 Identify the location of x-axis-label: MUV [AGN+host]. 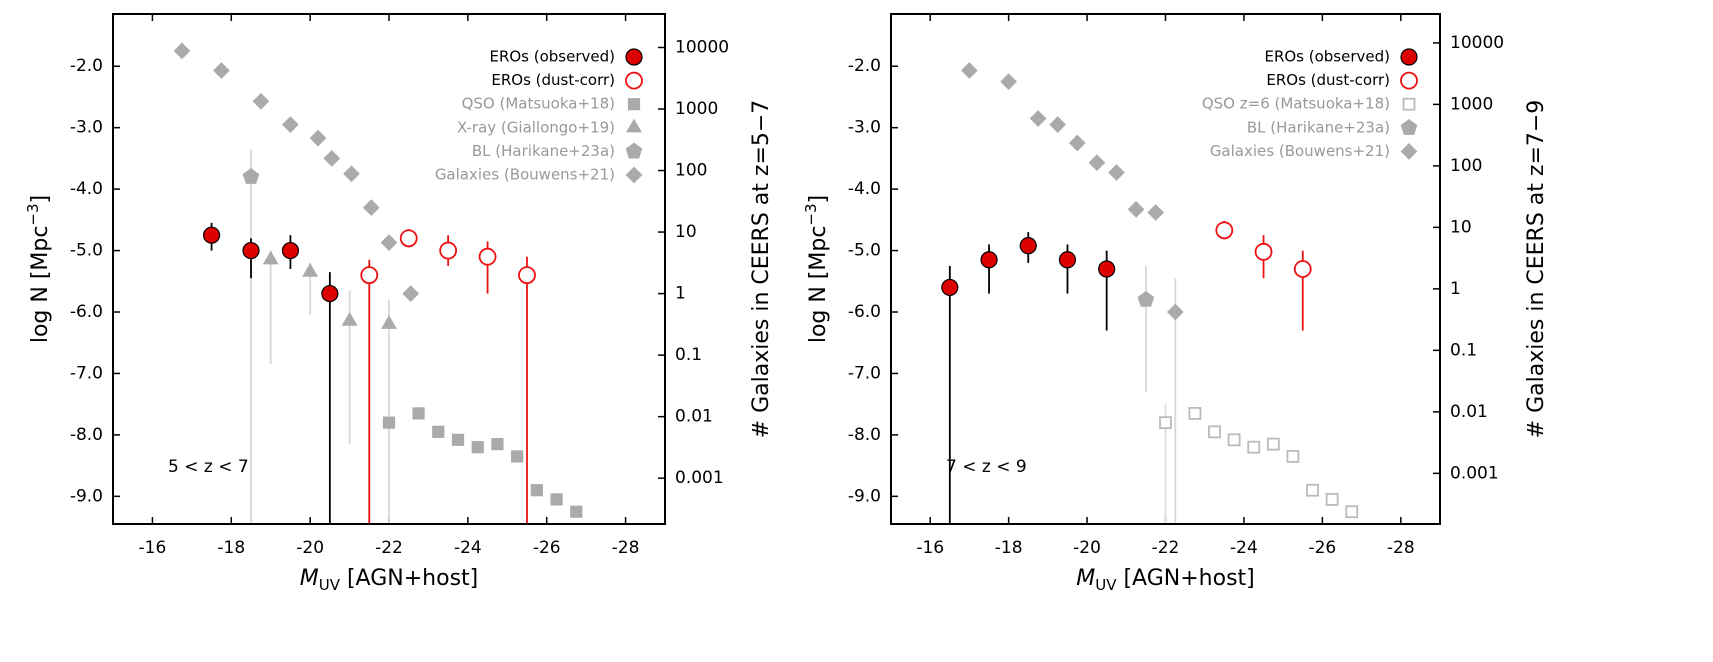
(389, 580).